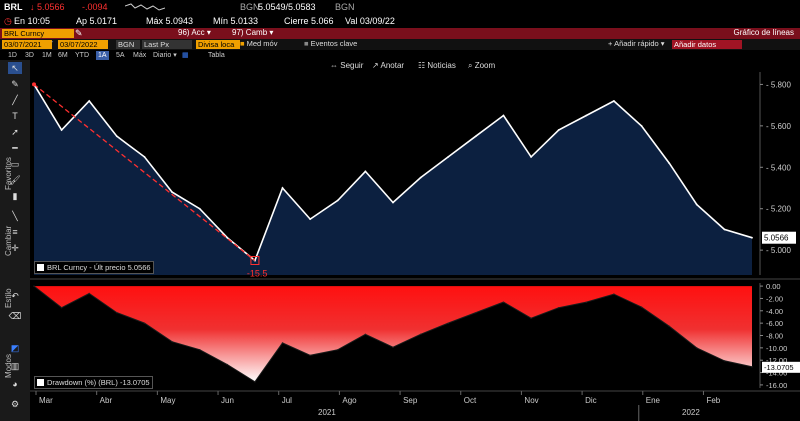  Describe the element at coordinates (165, 55) in the screenshot. I see `frequency-select: Diario ▾` at that location.